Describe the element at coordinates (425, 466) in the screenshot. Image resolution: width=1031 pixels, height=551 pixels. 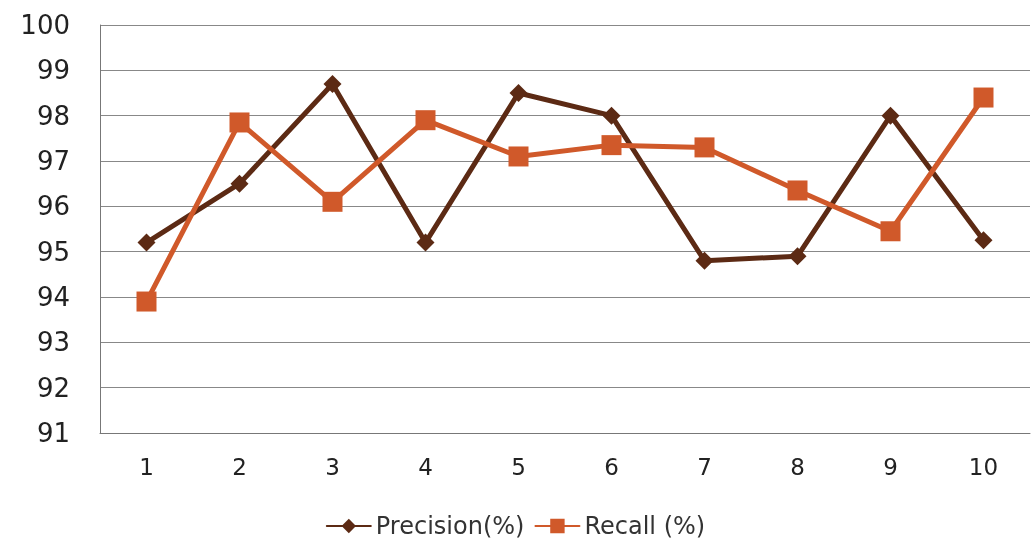
I see `x-tick-label: 4` at that location.